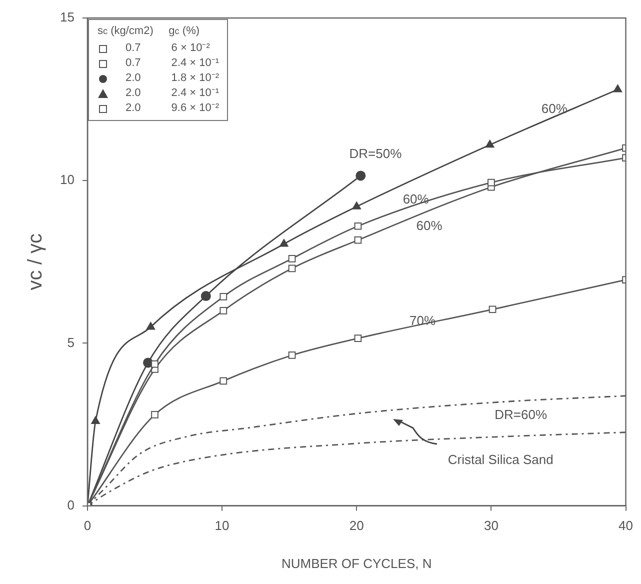  Describe the element at coordinates (501, 460) in the screenshot. I see `annotation: Cristal Silica Sand` at that location.